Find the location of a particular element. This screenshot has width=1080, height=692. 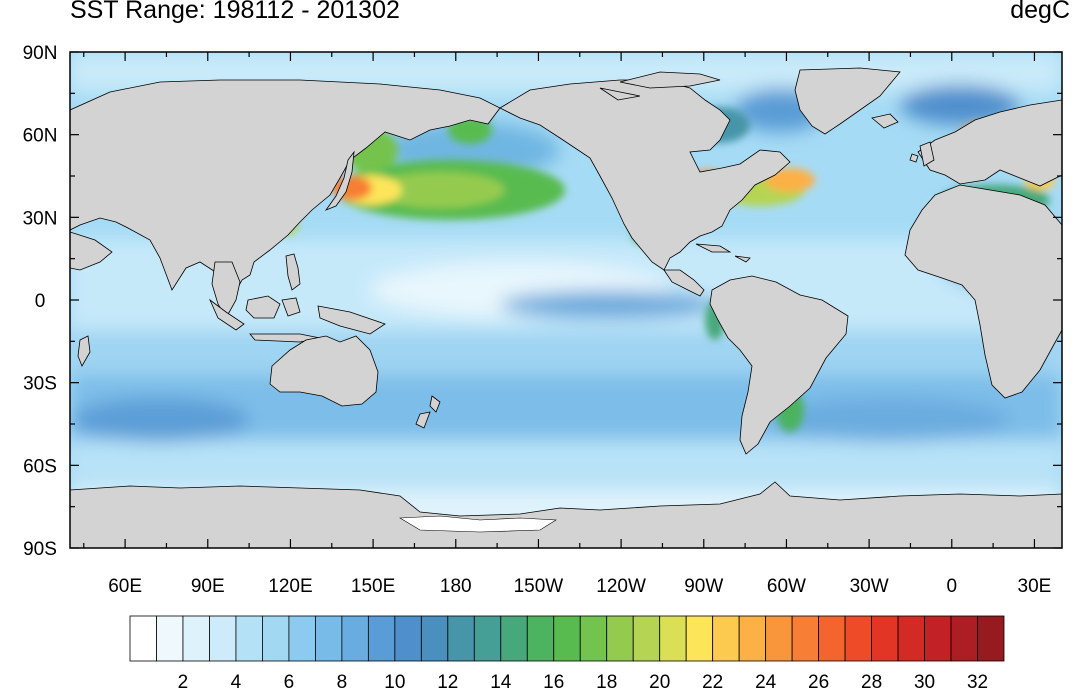

lon-tick-label: 60W is located at coordinates (786, 586).